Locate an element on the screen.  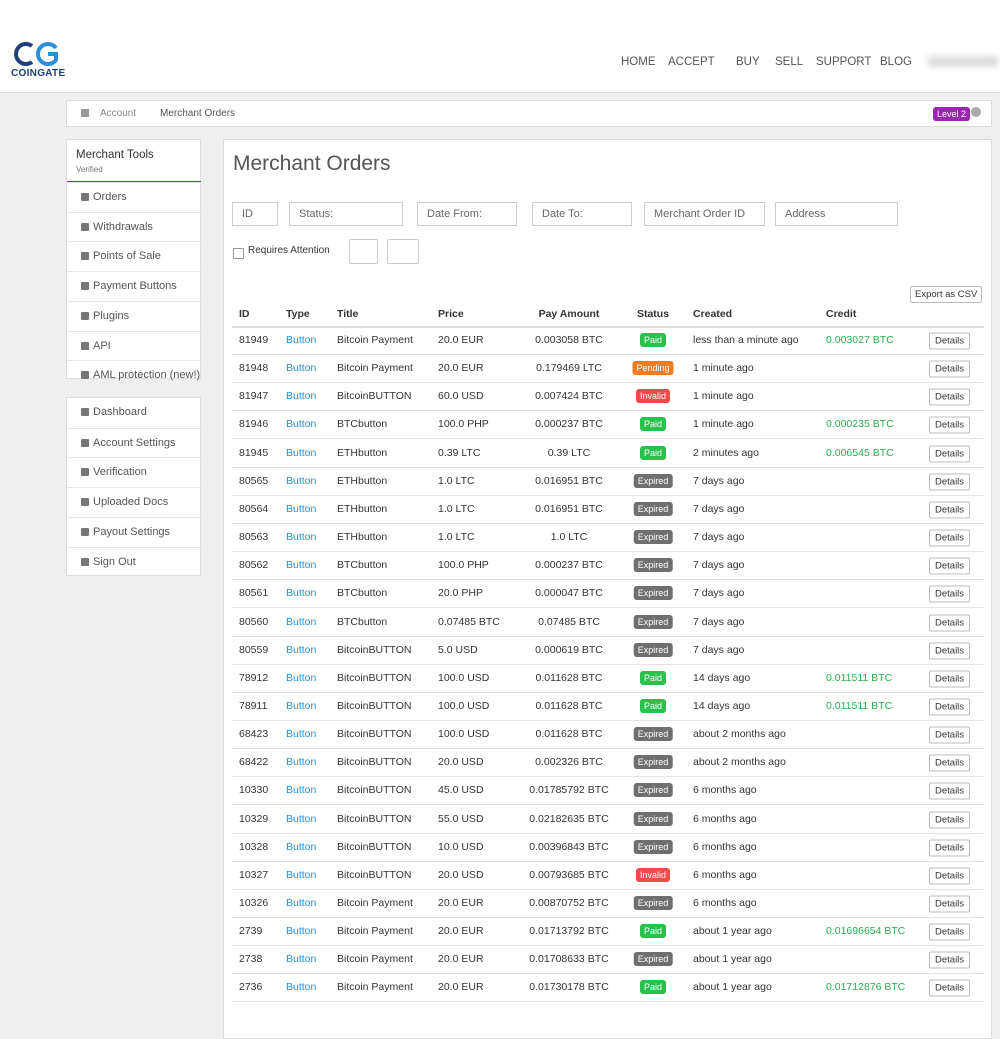
nav-link: BLOG is located at coordinates (896, 62).